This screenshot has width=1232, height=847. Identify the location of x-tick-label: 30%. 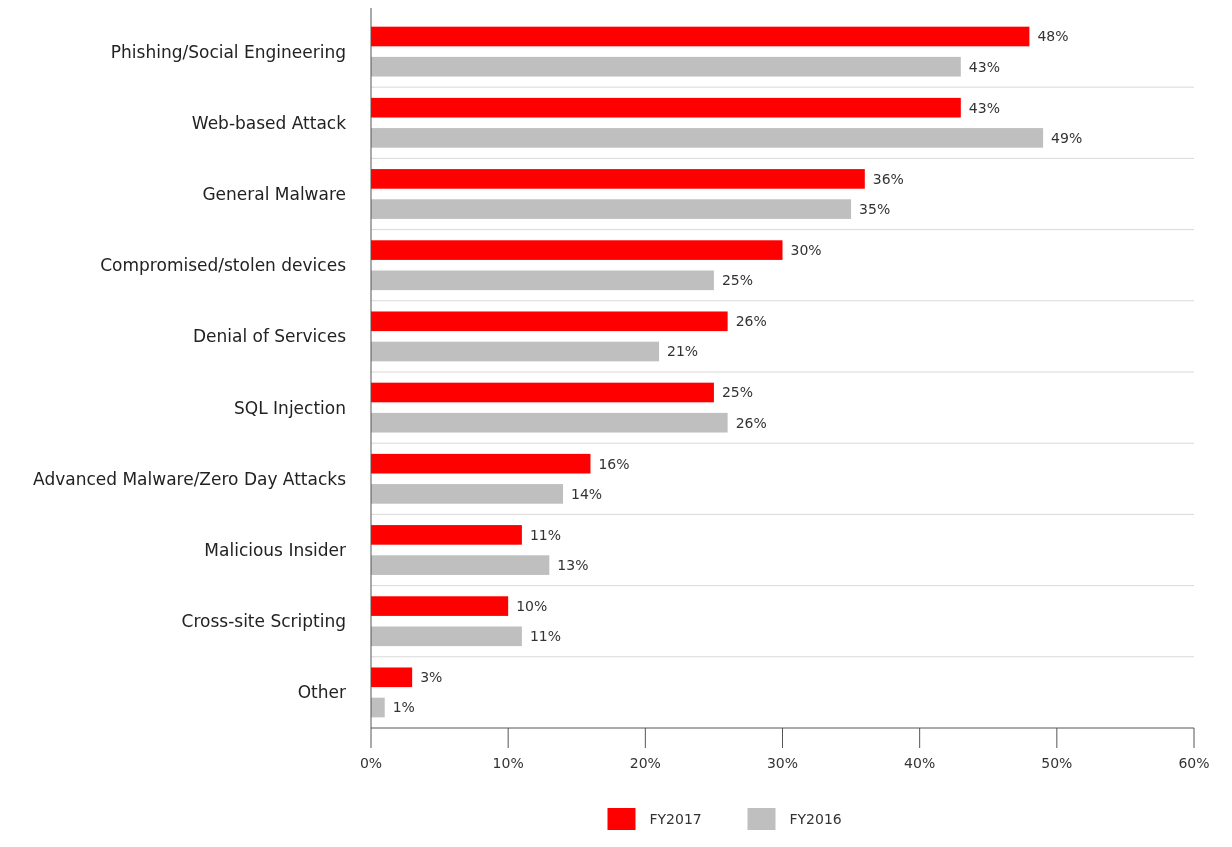
(782, 763).